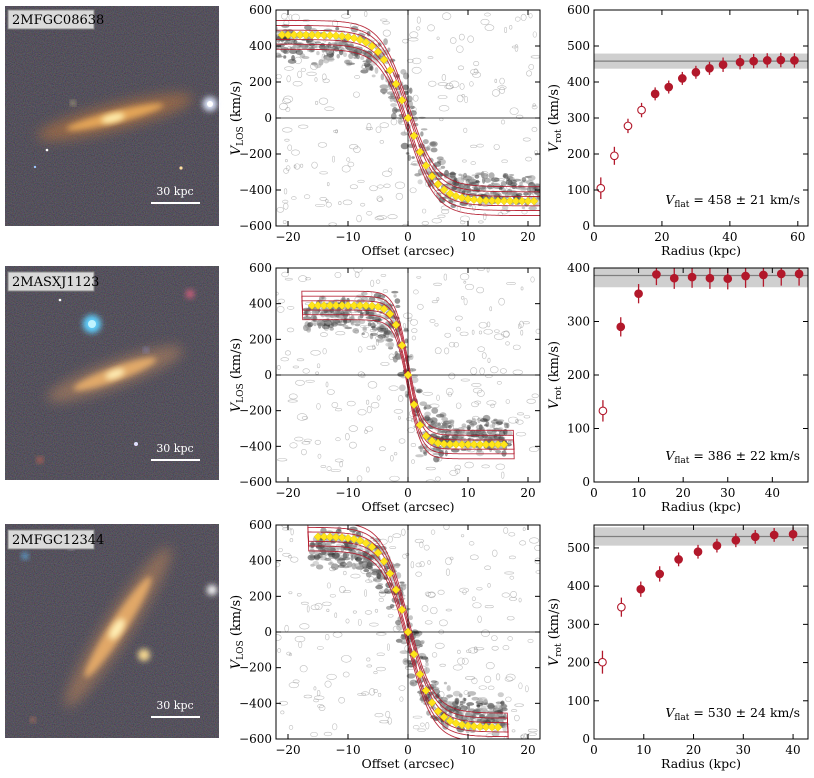 The height and width of the screenshot is (778, 814). What do you see at coordinates (255, 703) in the screenshot?
I see `pv-ytick-label: −400` at bounding box center [255, 703].